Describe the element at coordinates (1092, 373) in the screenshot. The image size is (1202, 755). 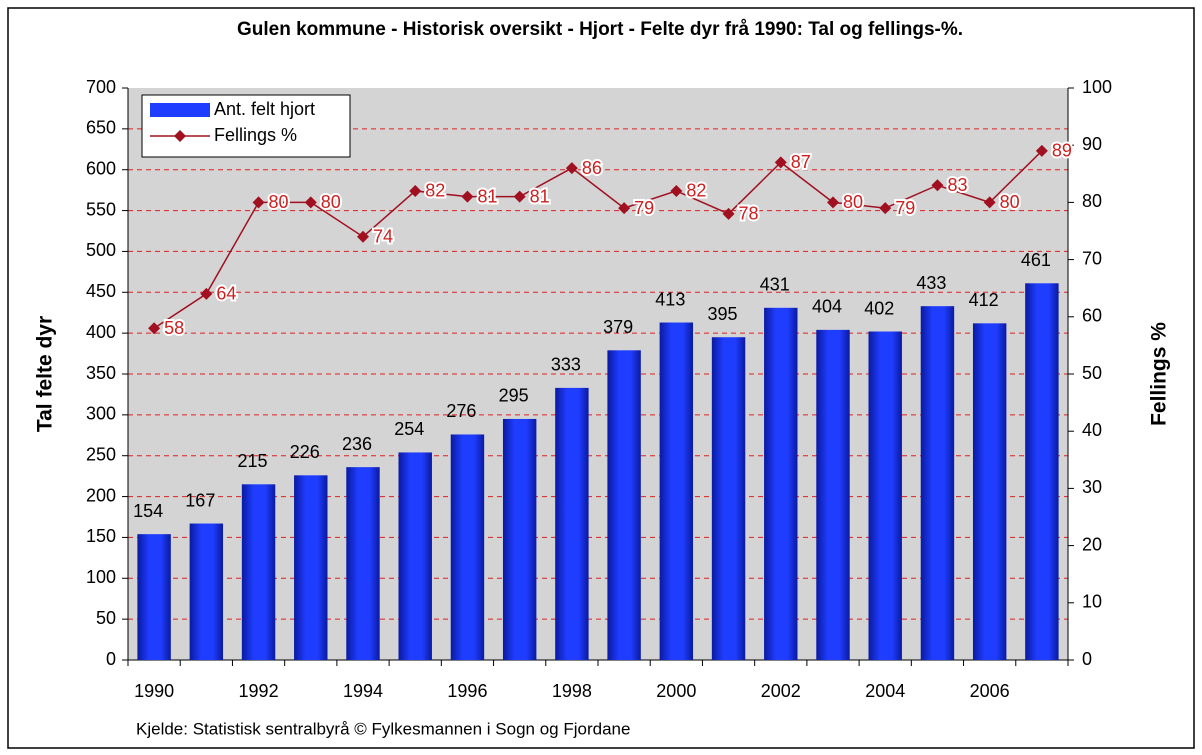
I see `y2-tick-label: 50` at that location.